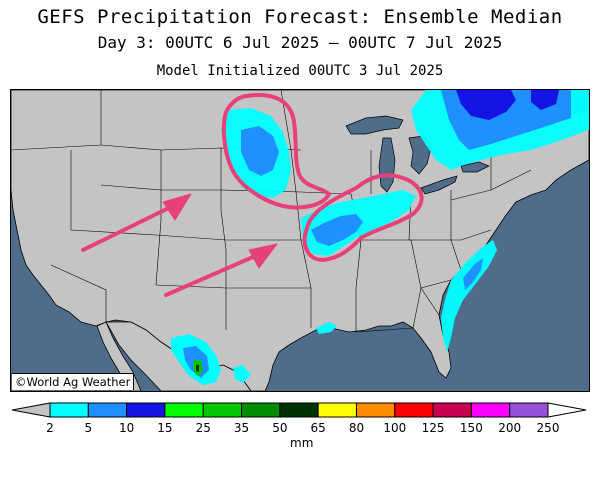 Image resolution: width=600 pixels, height=486 pixels. Describe the element at coordinates (302, 443) in the screenshot. I see `colorbar-unit: mm` at that location.